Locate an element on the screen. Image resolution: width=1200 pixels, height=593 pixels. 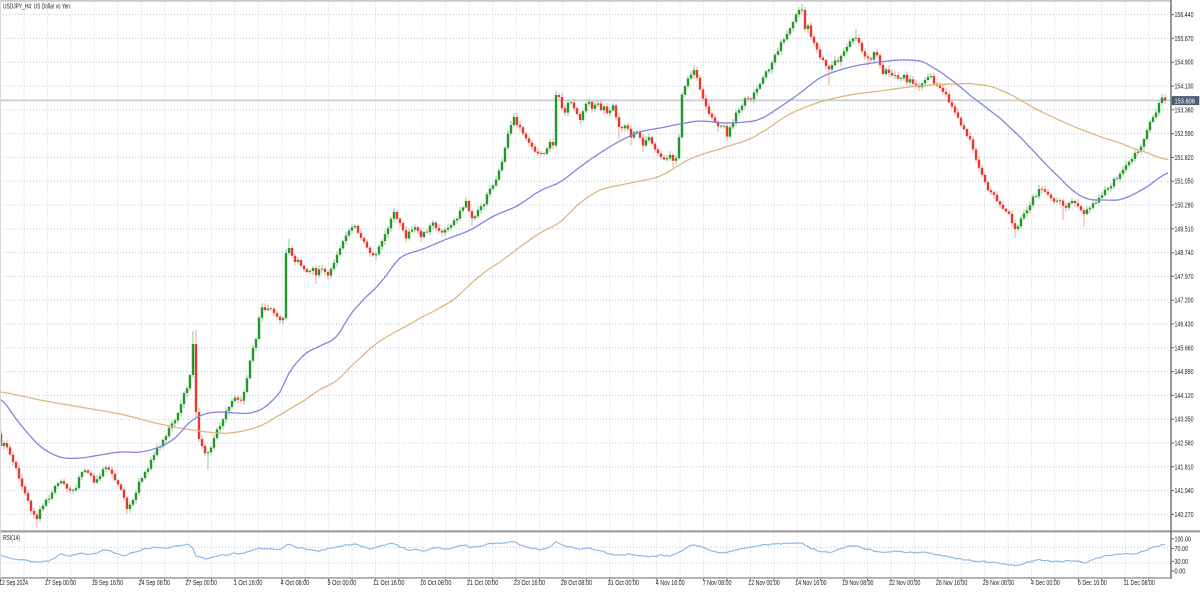
svg-text: 140.270 is located at coordinates (1184, 515).